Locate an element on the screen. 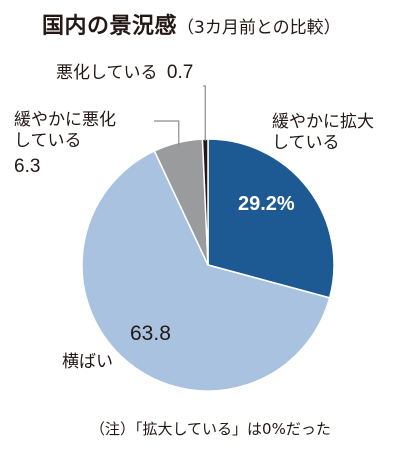  chart-subtitle: （3カ月前との比較） is located at coordinates (259, 28).